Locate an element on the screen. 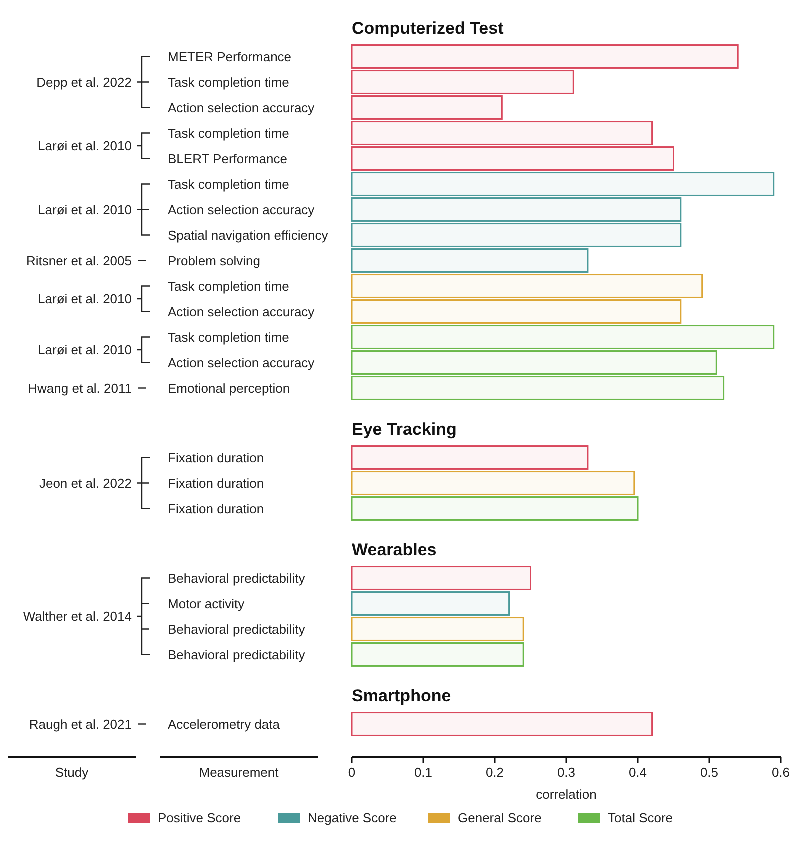  chart-title: Smartphone is located at coordinates (402, 696).